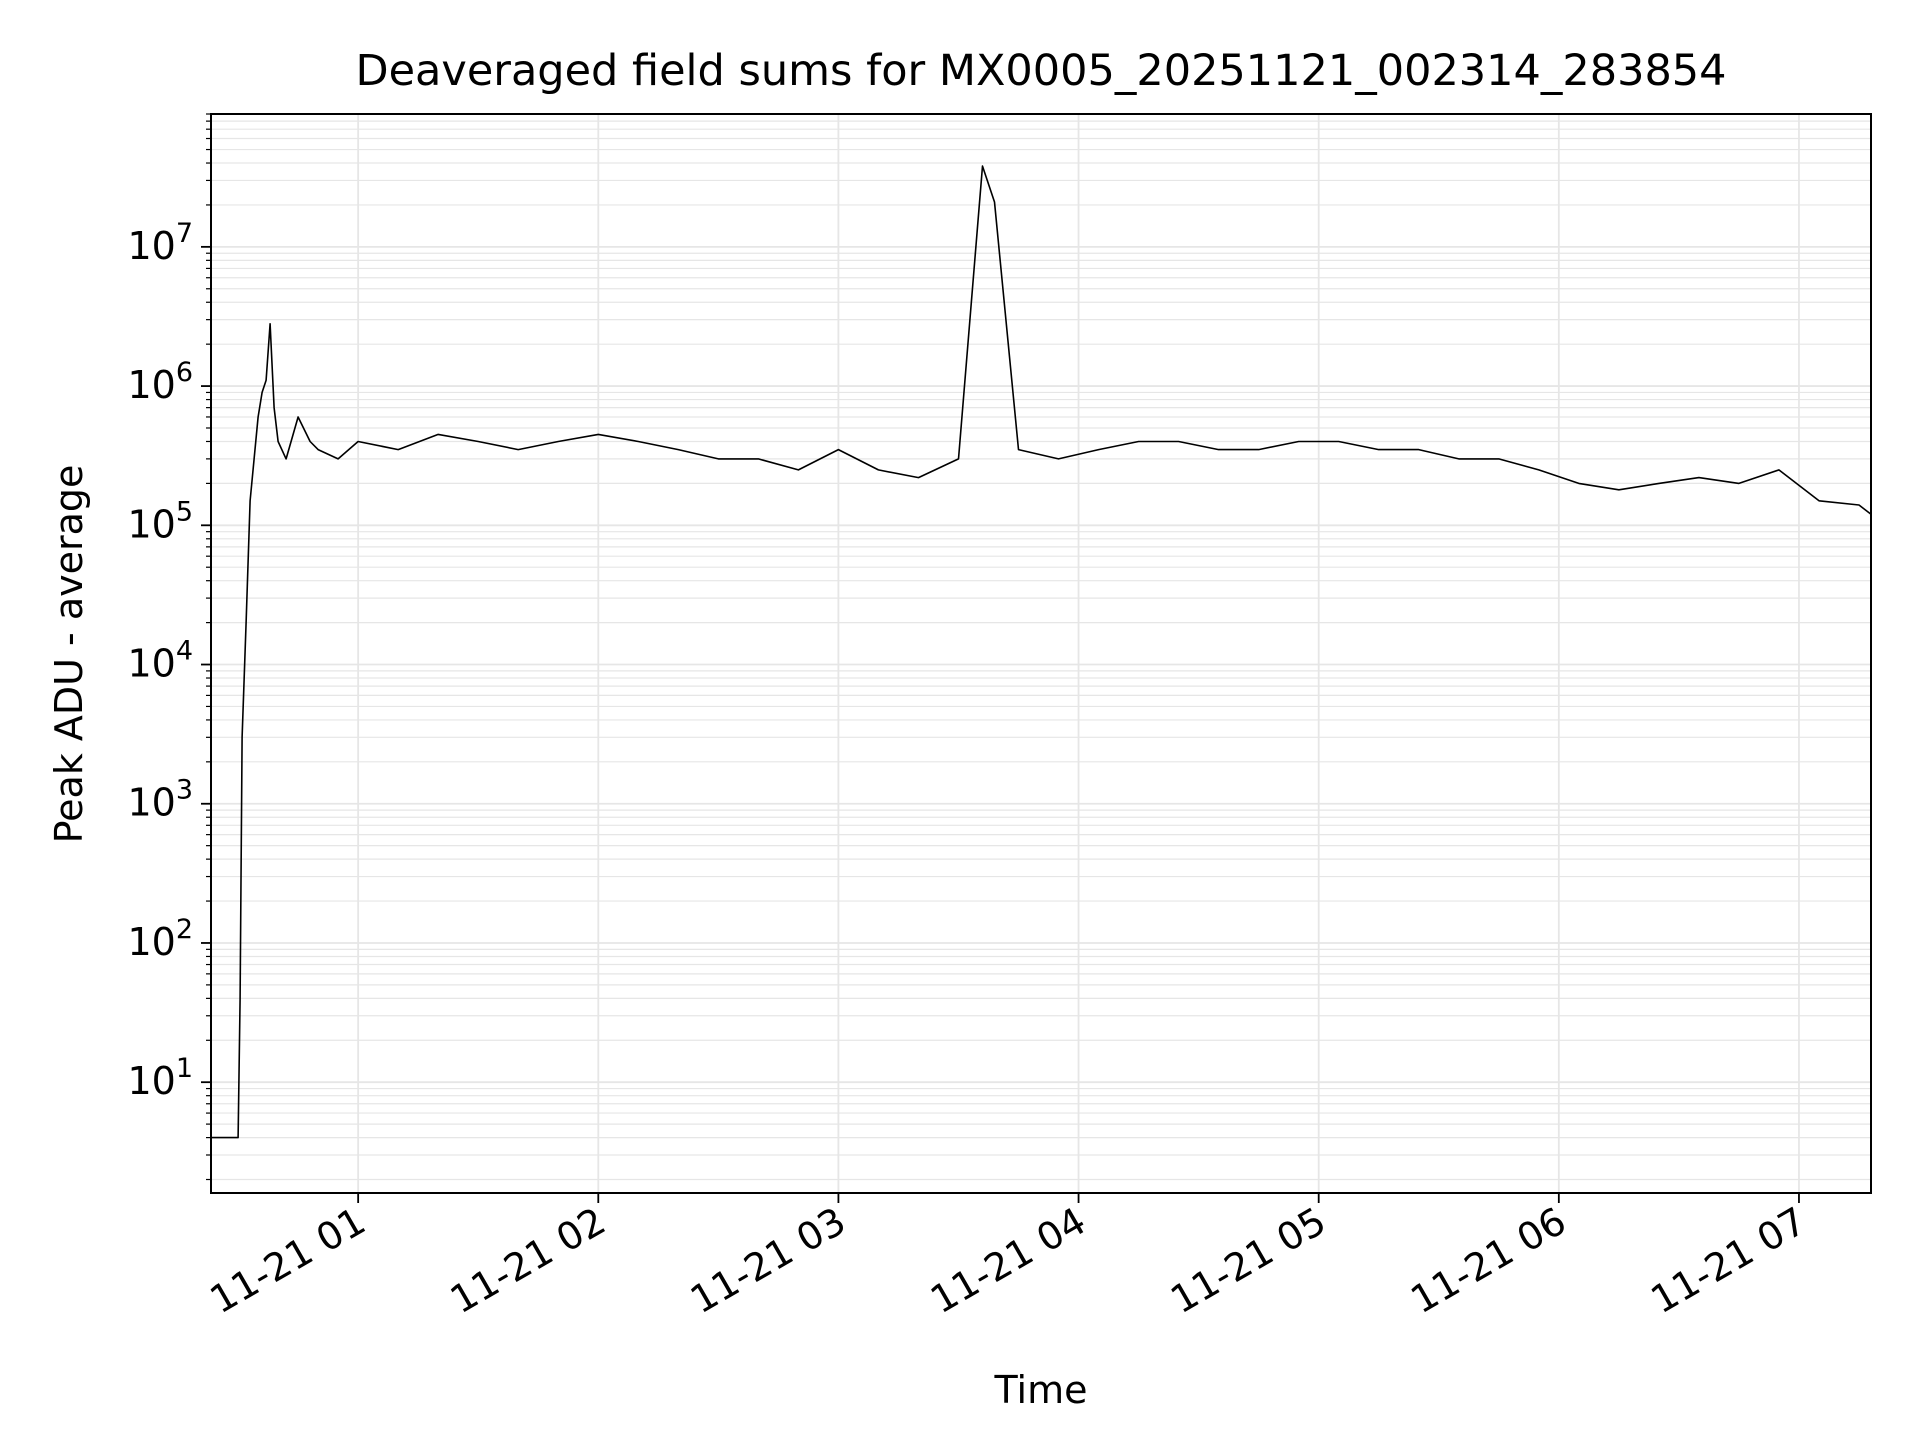 The height and width of the screenshot is (1440, 1920). I want to click on y-tick-label: 101, so click(160, 1078).